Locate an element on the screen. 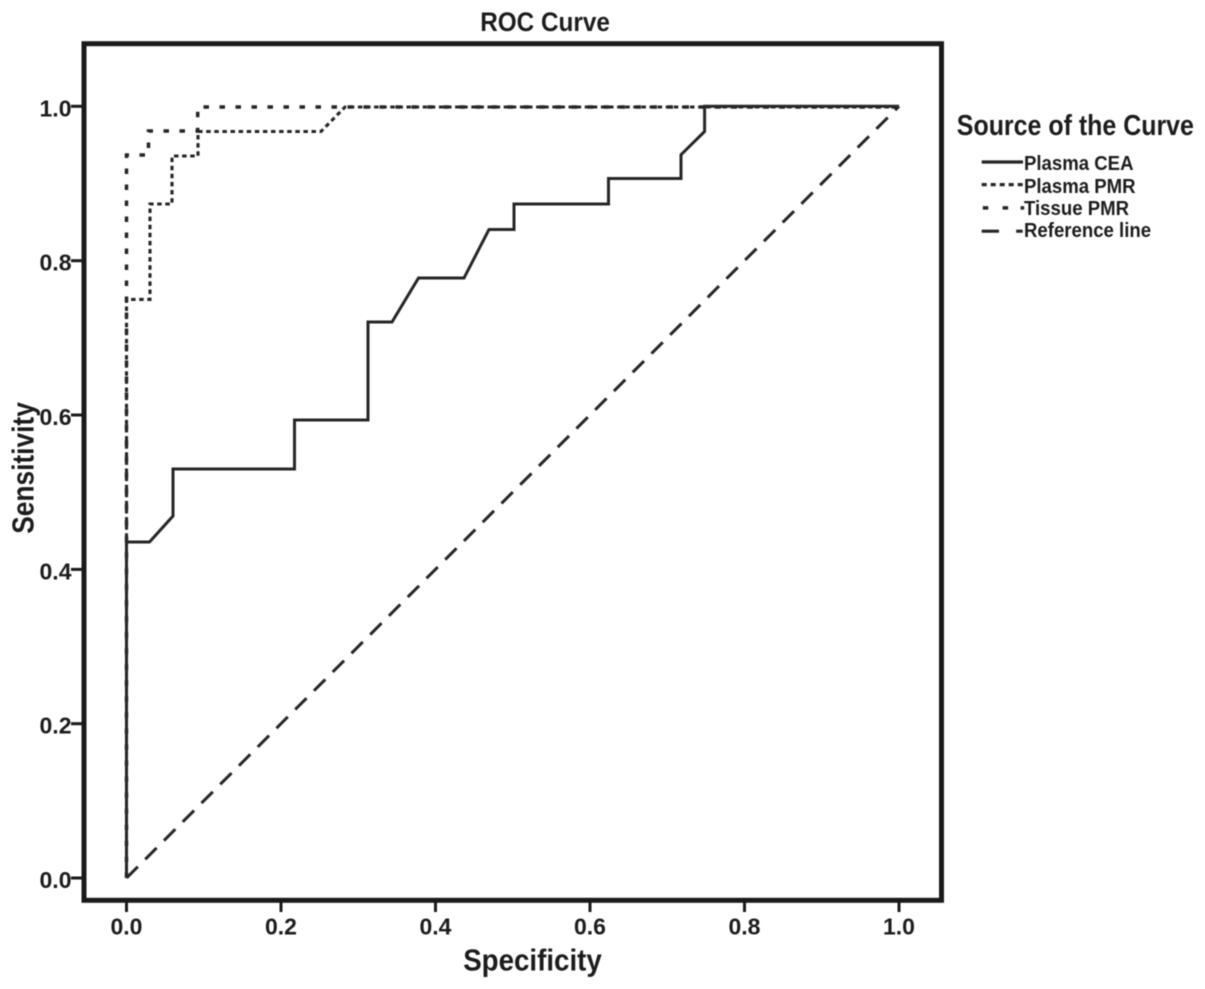 Image resolution: width=1205 pixels, height=989 pixels. svg-text: Plasma CEA is located at coordinates (1079, 164).